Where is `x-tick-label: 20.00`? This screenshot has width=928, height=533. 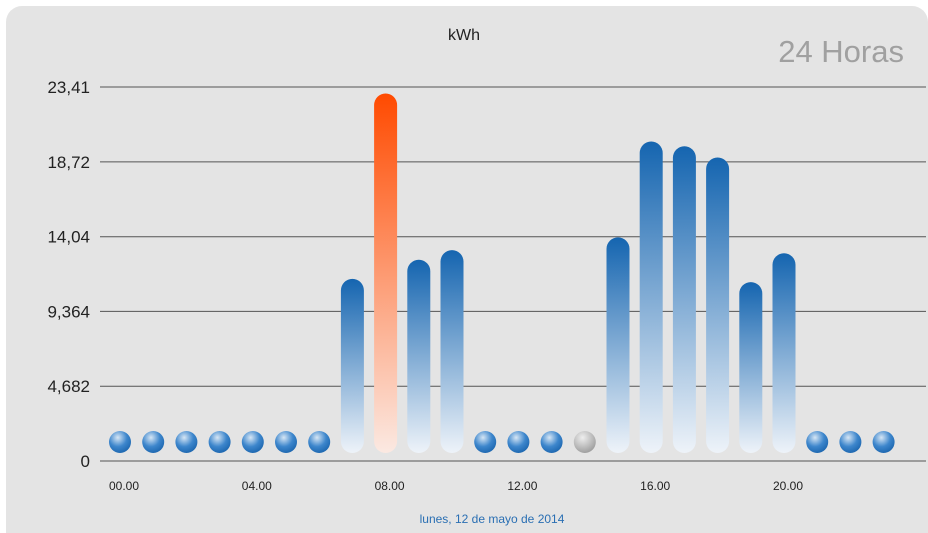
x-tick-label: 20.00 is located at coordinates (788, 486).